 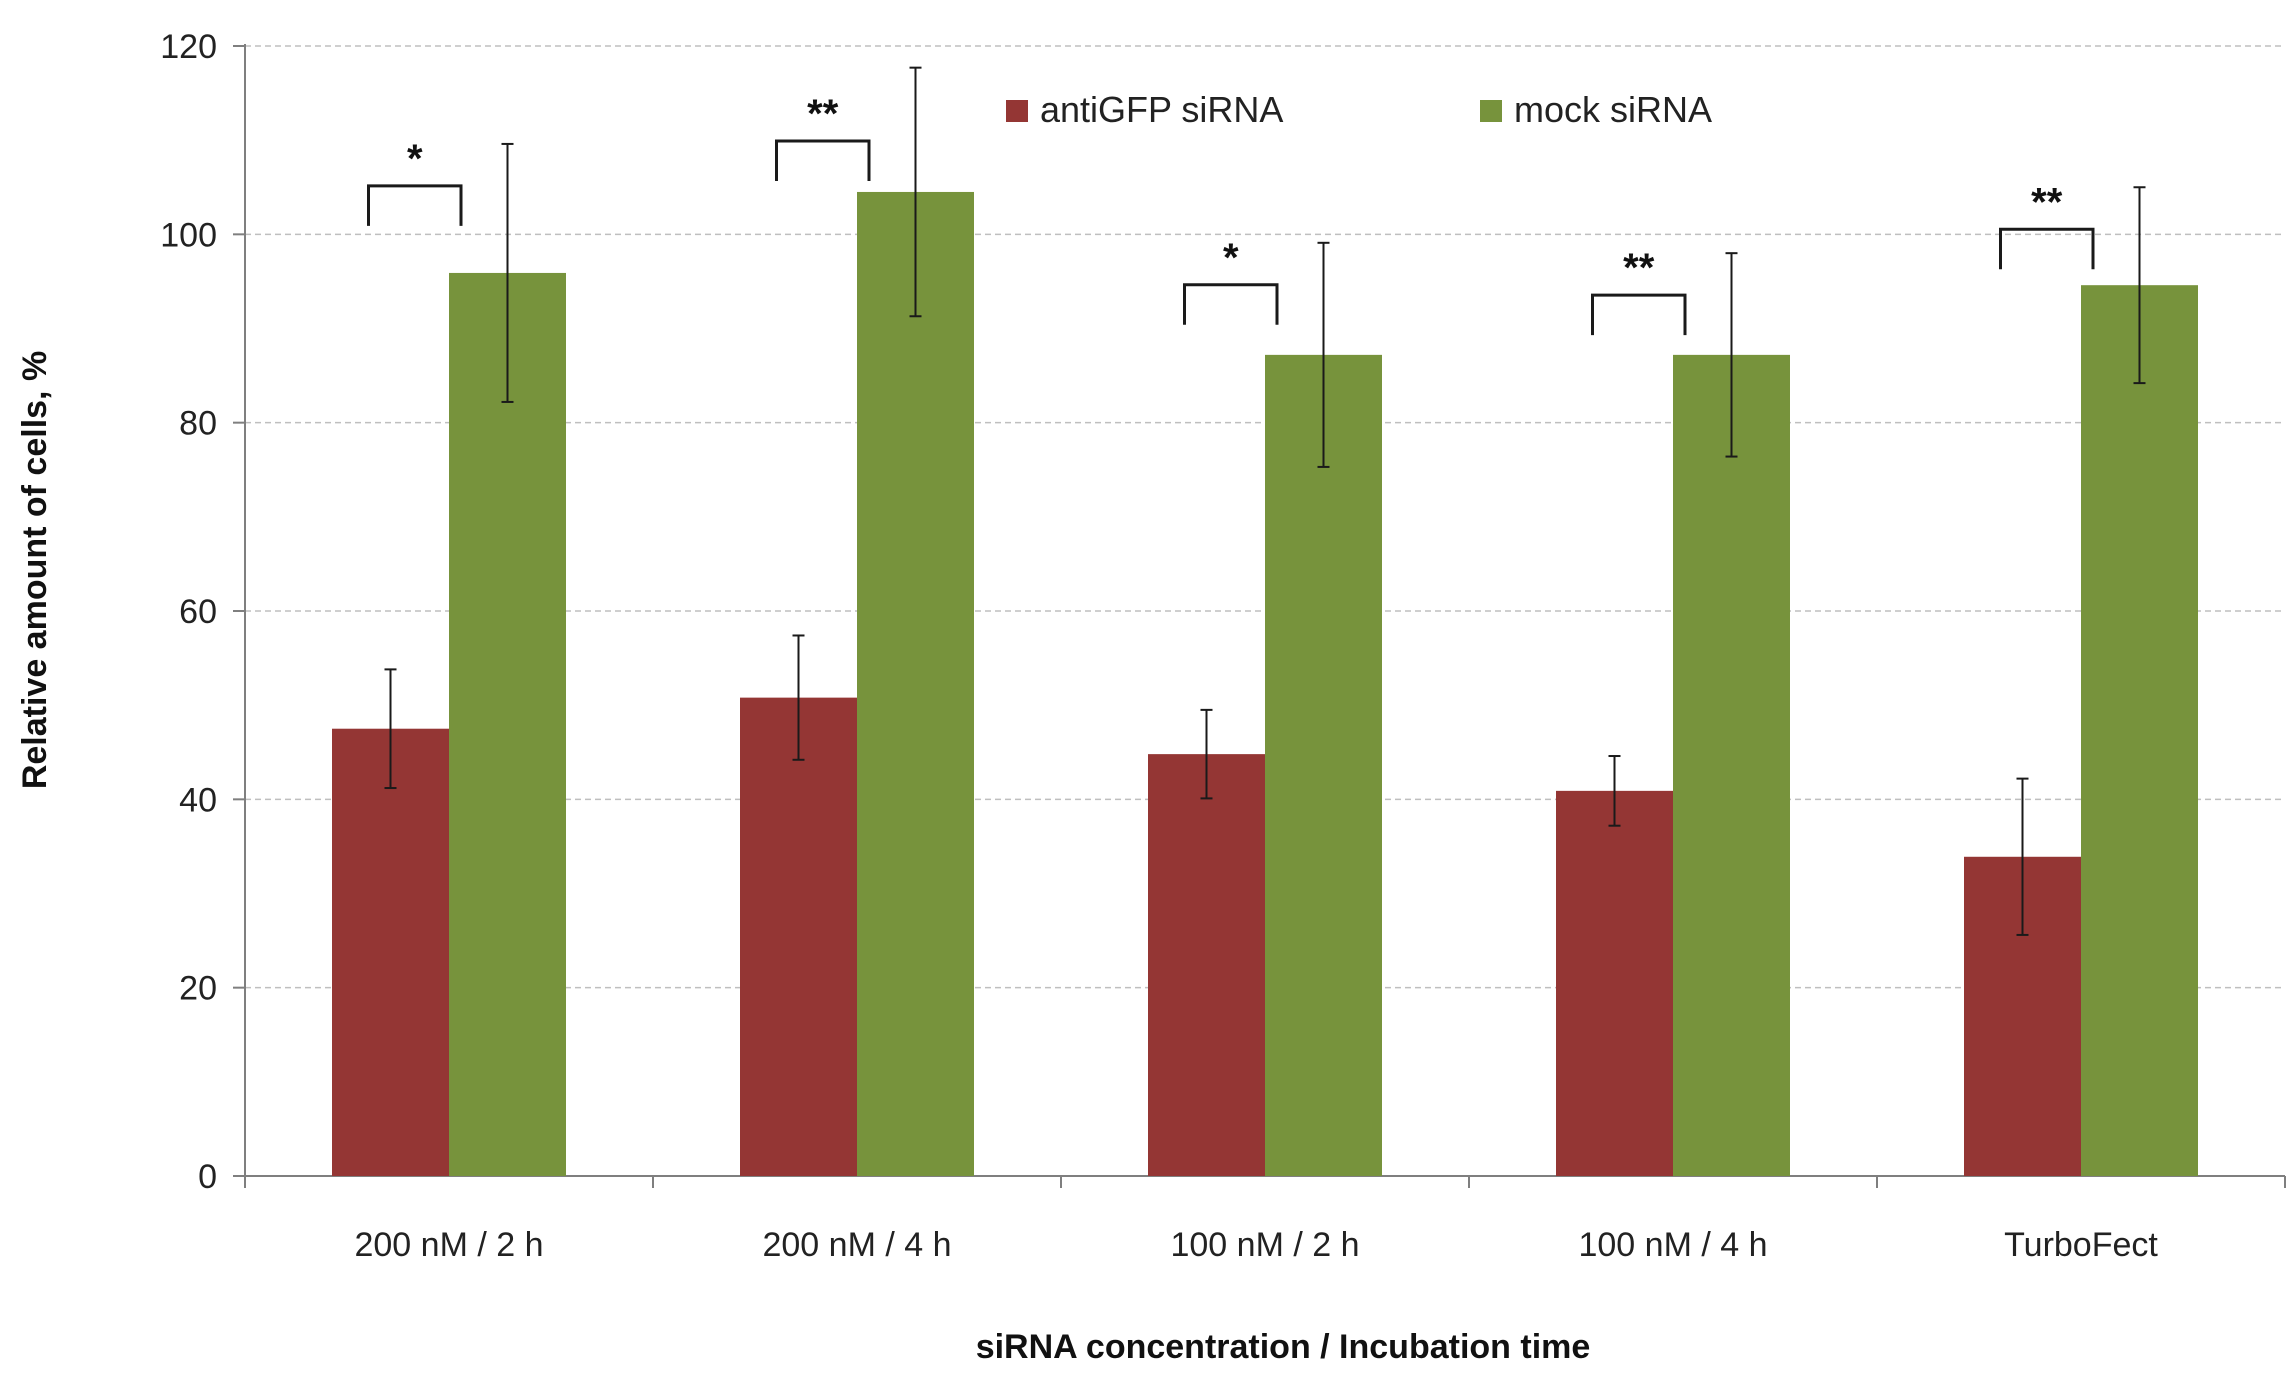 I want to click on y-tick-label-80: 80, so click(x=198, y=424).